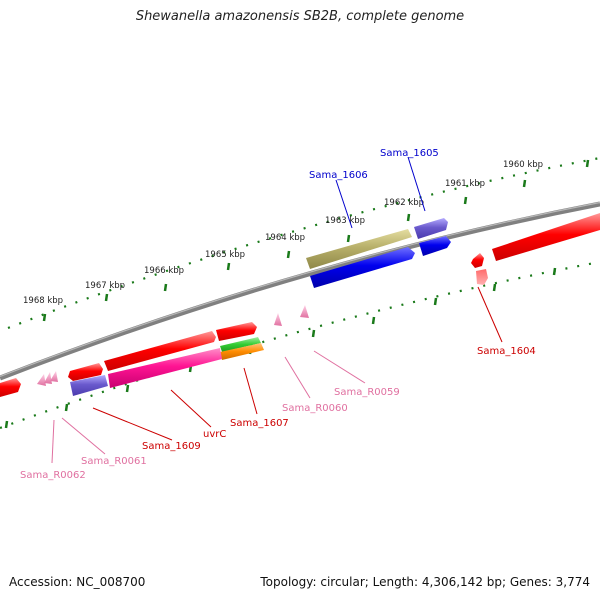  What do you see at coordinates (506, 351) in the screenshot?
I see `gene-label-sama-1604: Sama_1604` at bounding box center [506, 351].